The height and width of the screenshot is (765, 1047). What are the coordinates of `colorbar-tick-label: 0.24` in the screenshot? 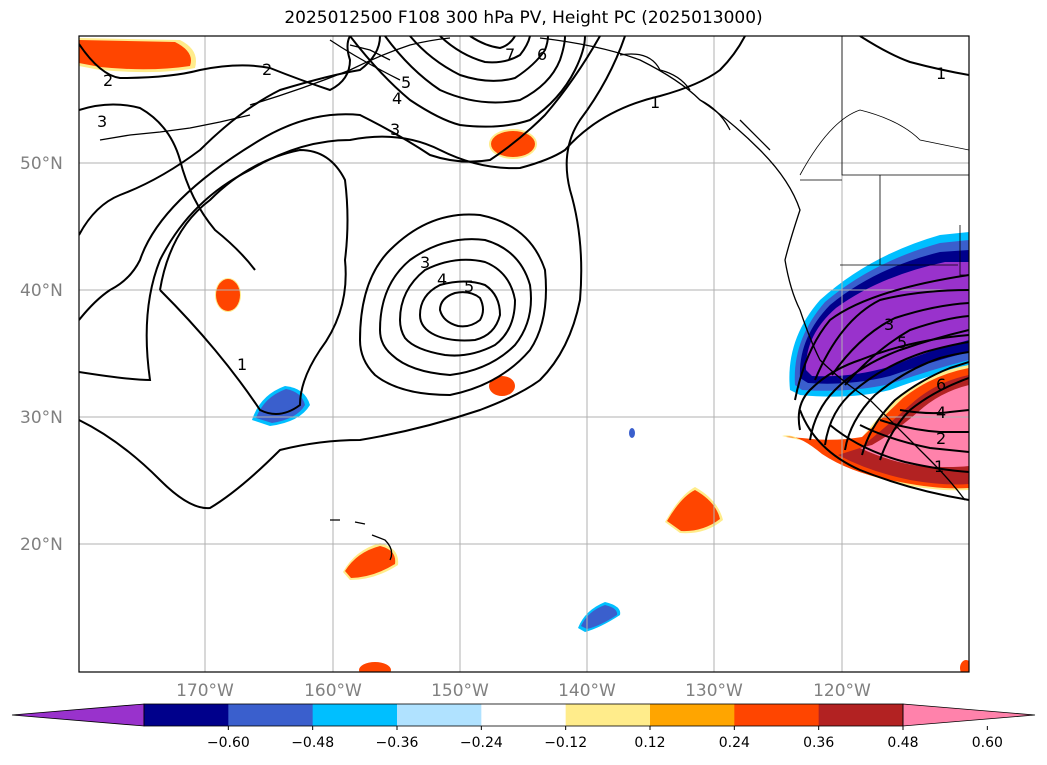 It's located at (734, 743).